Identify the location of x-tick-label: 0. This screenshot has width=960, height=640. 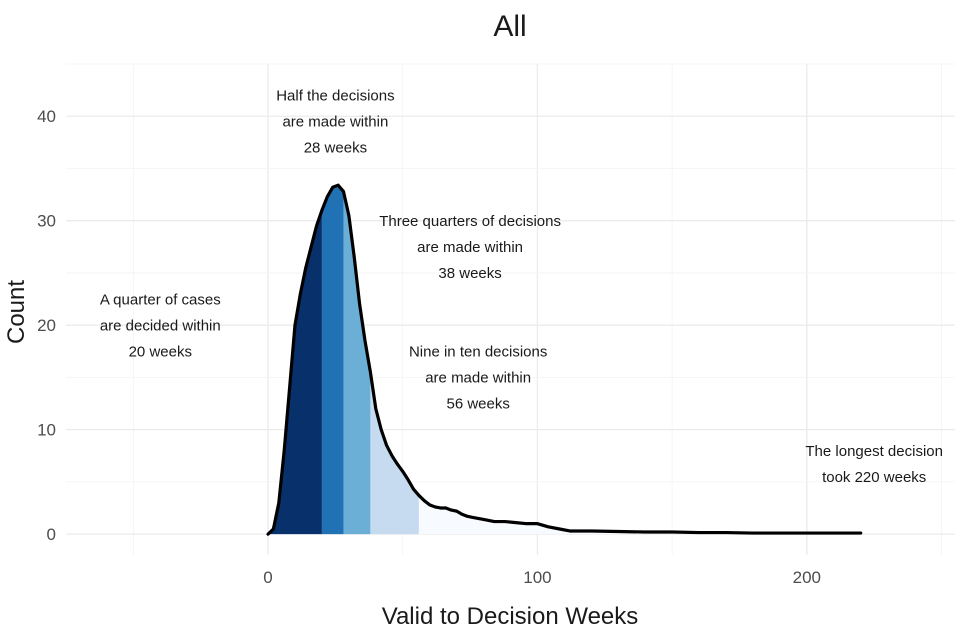
(267, 577).